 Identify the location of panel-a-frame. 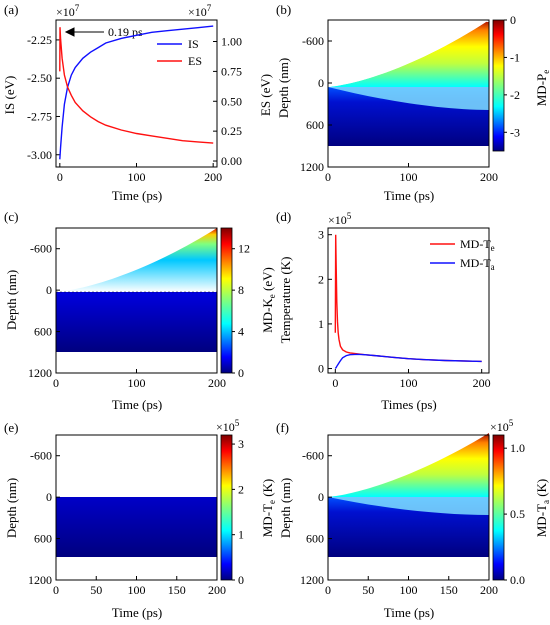
(136, 93).